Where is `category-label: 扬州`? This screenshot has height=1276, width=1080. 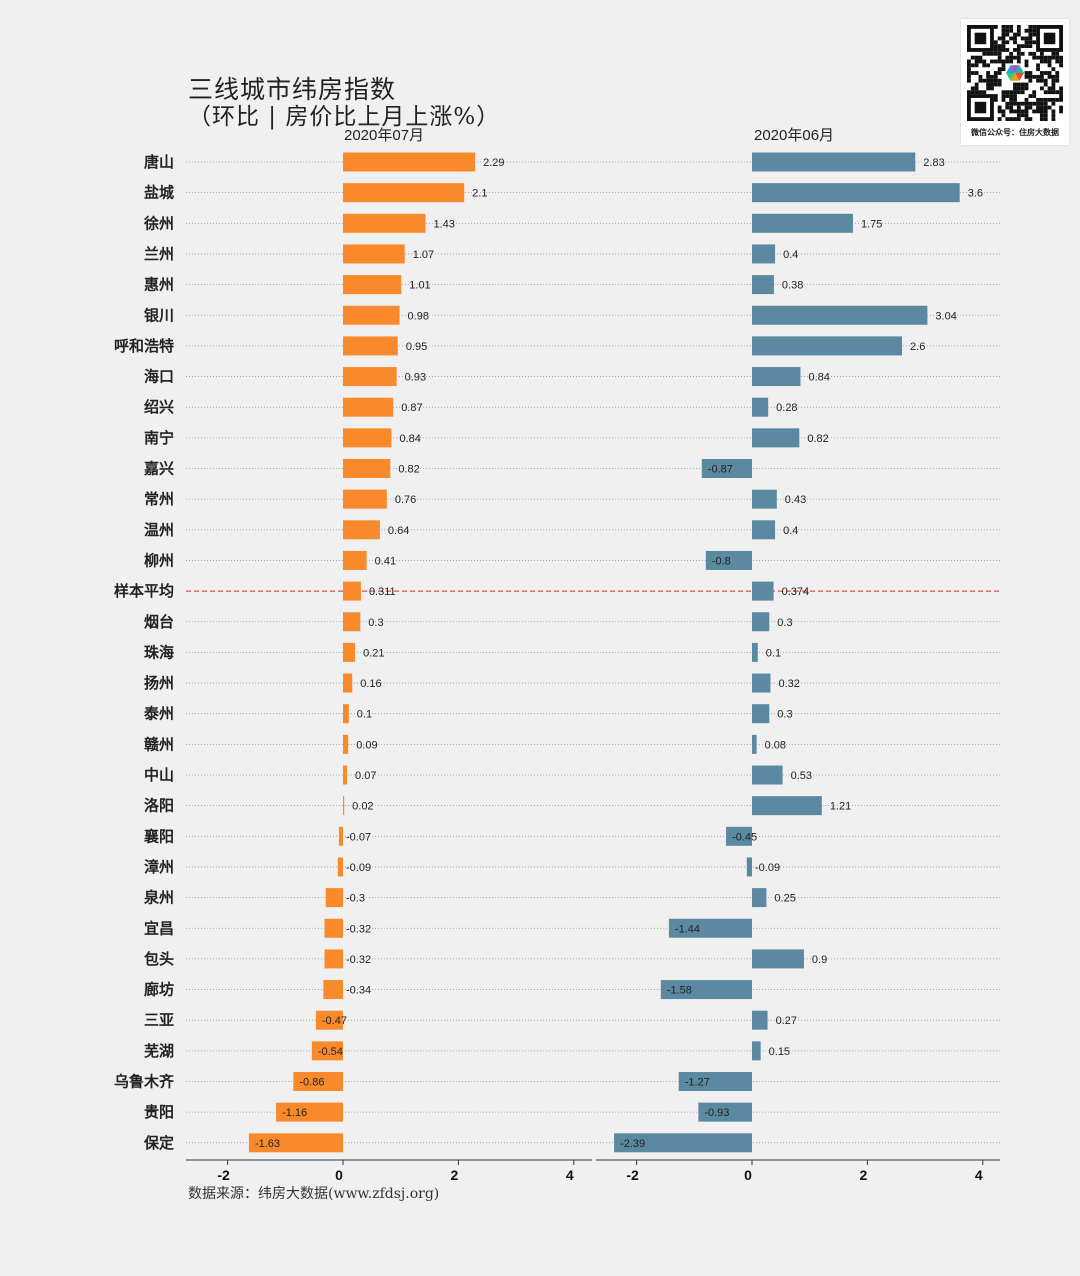
category-label: 扬州 is located at coordinates (159, 683).